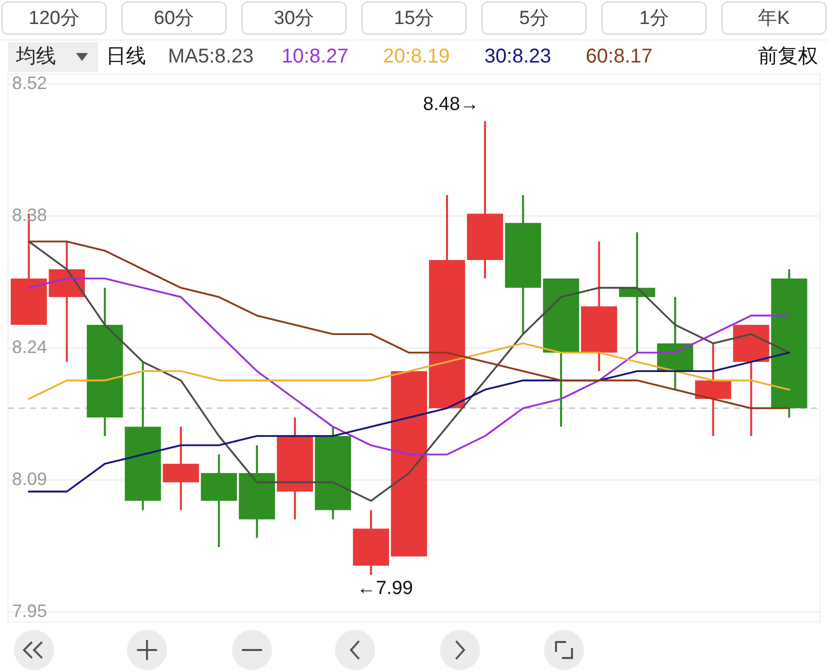  Describe the element at coordinates (416, 56) in the screenshot. I see `text: 20:8.19` at that location.